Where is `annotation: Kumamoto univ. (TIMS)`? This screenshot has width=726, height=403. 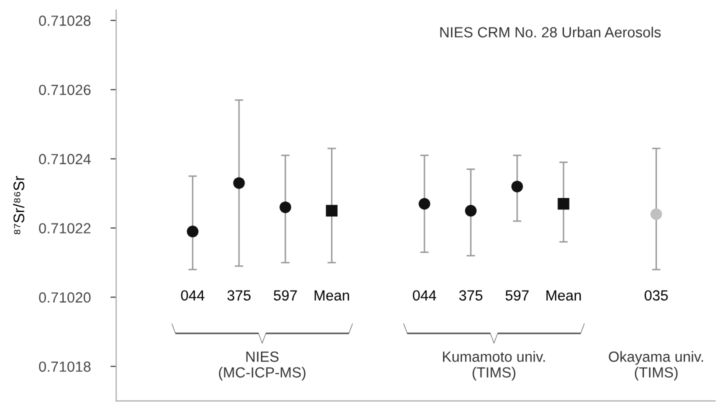 annotation: Kumamoto univ. (TIMS) is located at coordinates (494, 365).